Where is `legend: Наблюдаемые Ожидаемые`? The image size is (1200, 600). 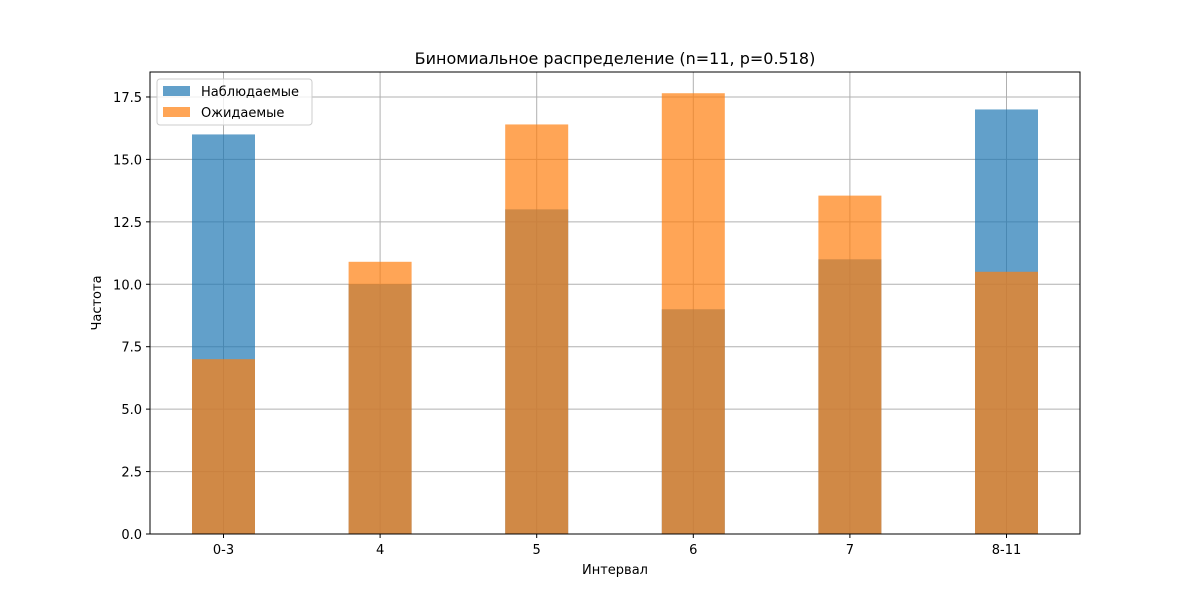
legend: Наблюдаемые Ожидаемые is located at coordinates (234, 102).